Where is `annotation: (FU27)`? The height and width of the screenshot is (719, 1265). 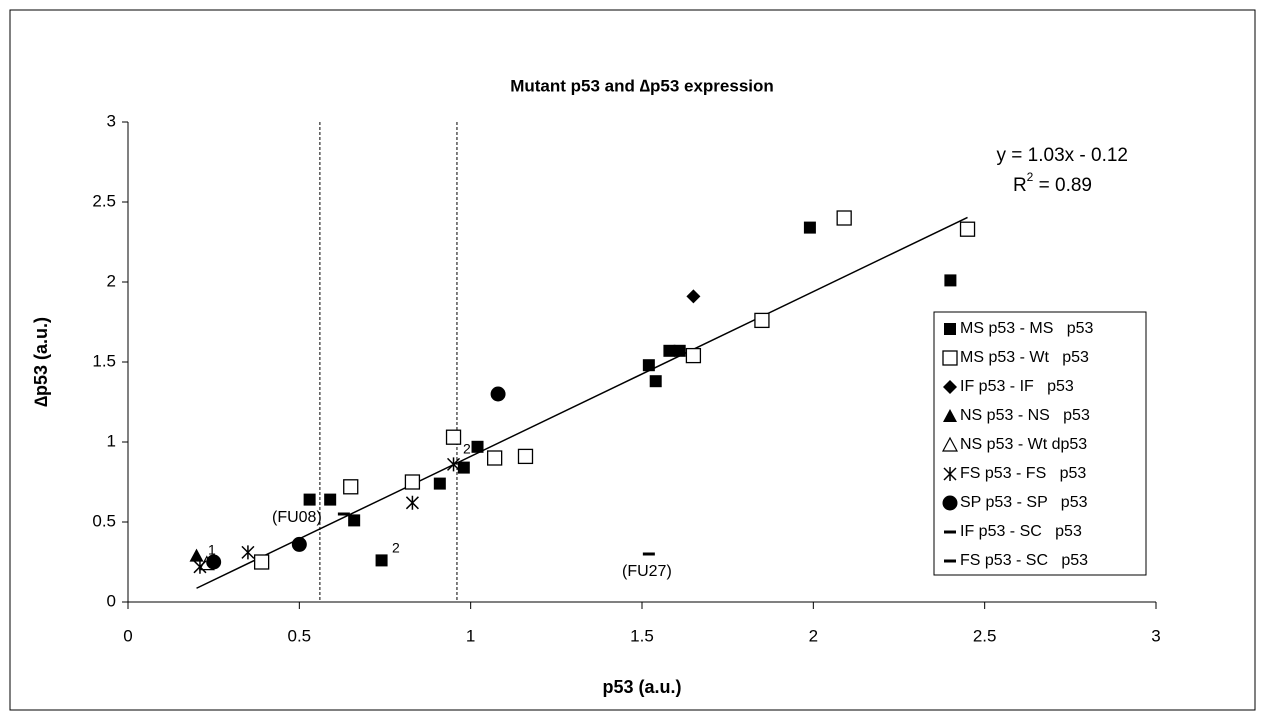 annotation: (FU27) is located at coordinates (647, 571).